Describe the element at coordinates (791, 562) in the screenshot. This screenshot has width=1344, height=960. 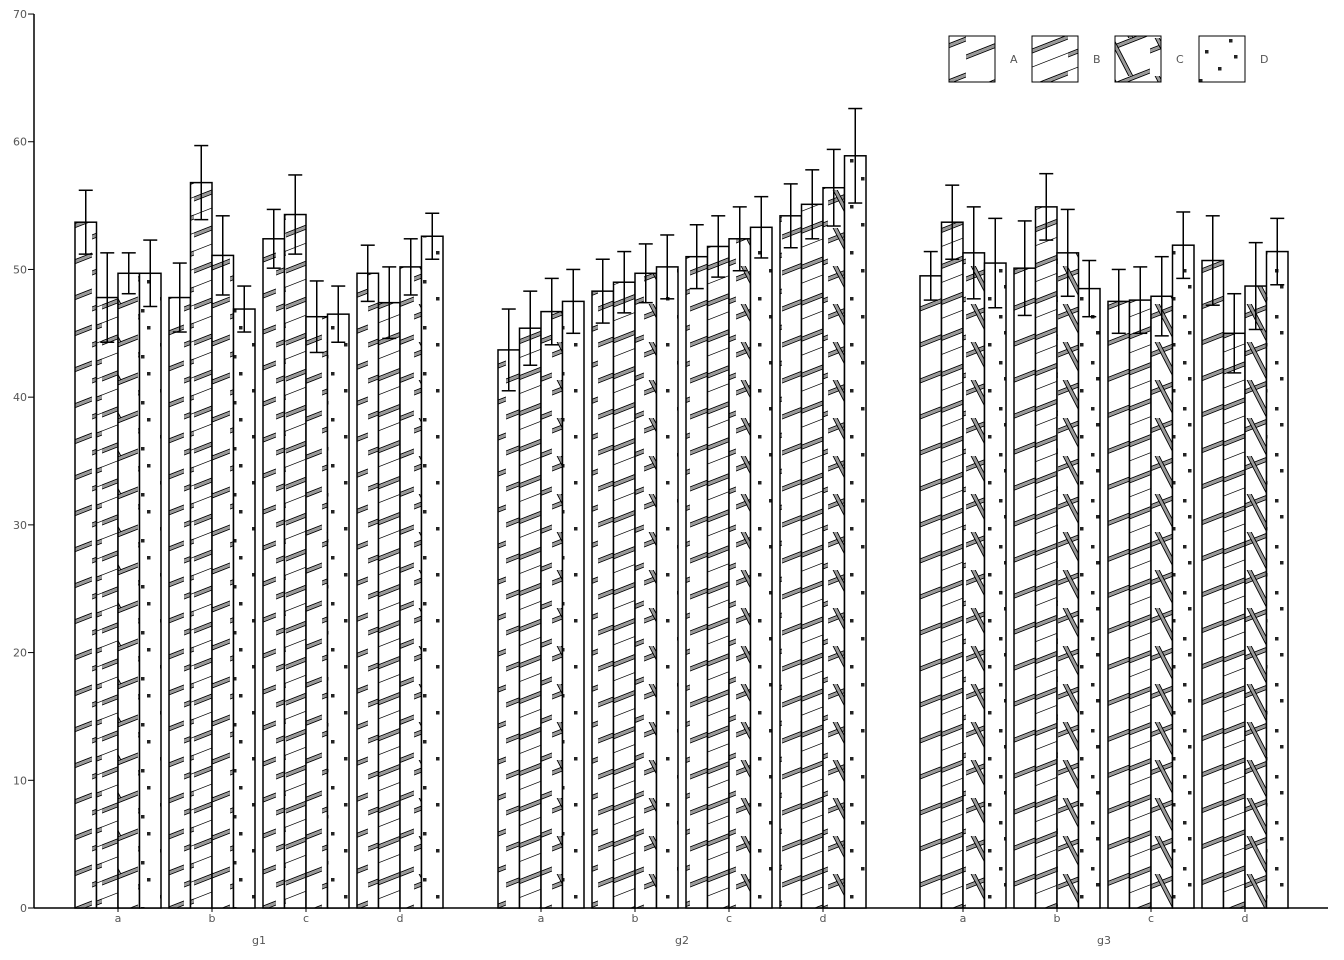
I see `bar-g2-d-a` at that location.